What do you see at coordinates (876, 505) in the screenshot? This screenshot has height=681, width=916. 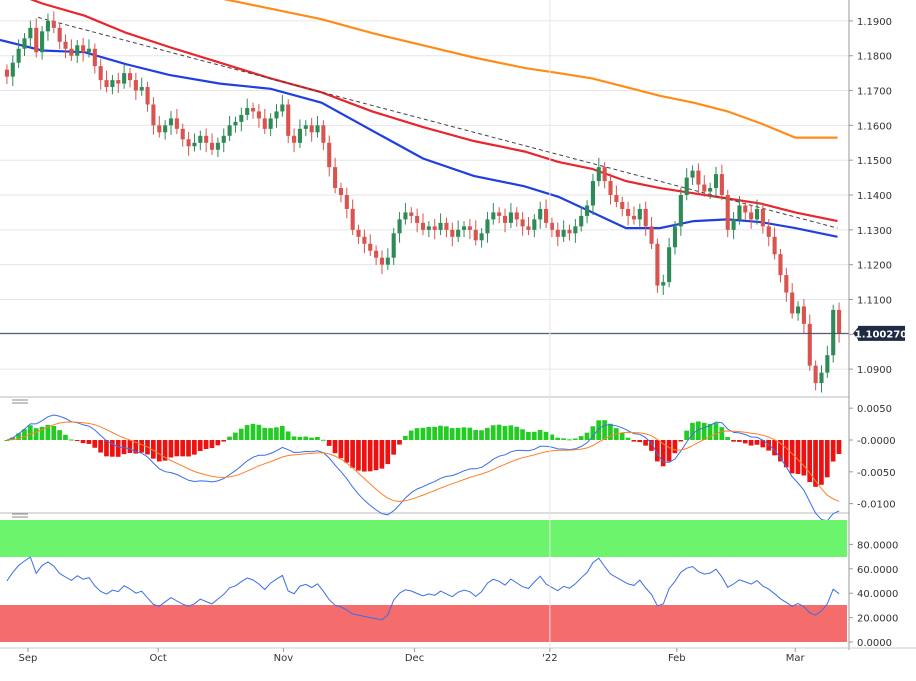 I see `macd-tick-label: -0.0100` at bounding box center [876, 505].